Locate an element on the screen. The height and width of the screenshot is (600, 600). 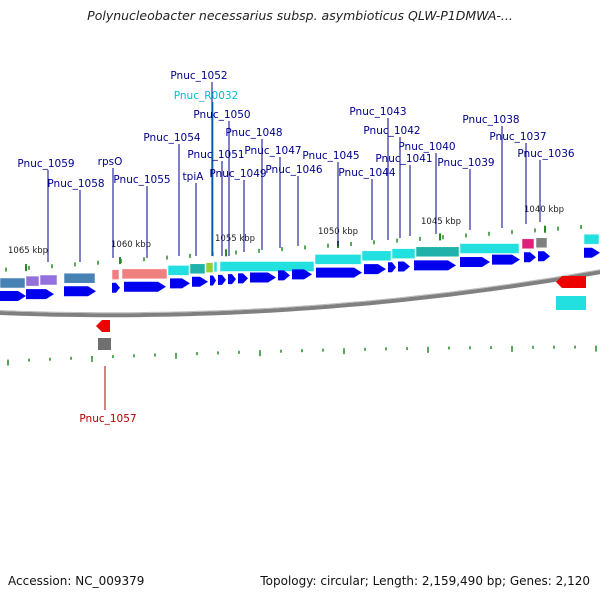
gene-label: Pnuc_1042 is located at coordinates (391, 131).